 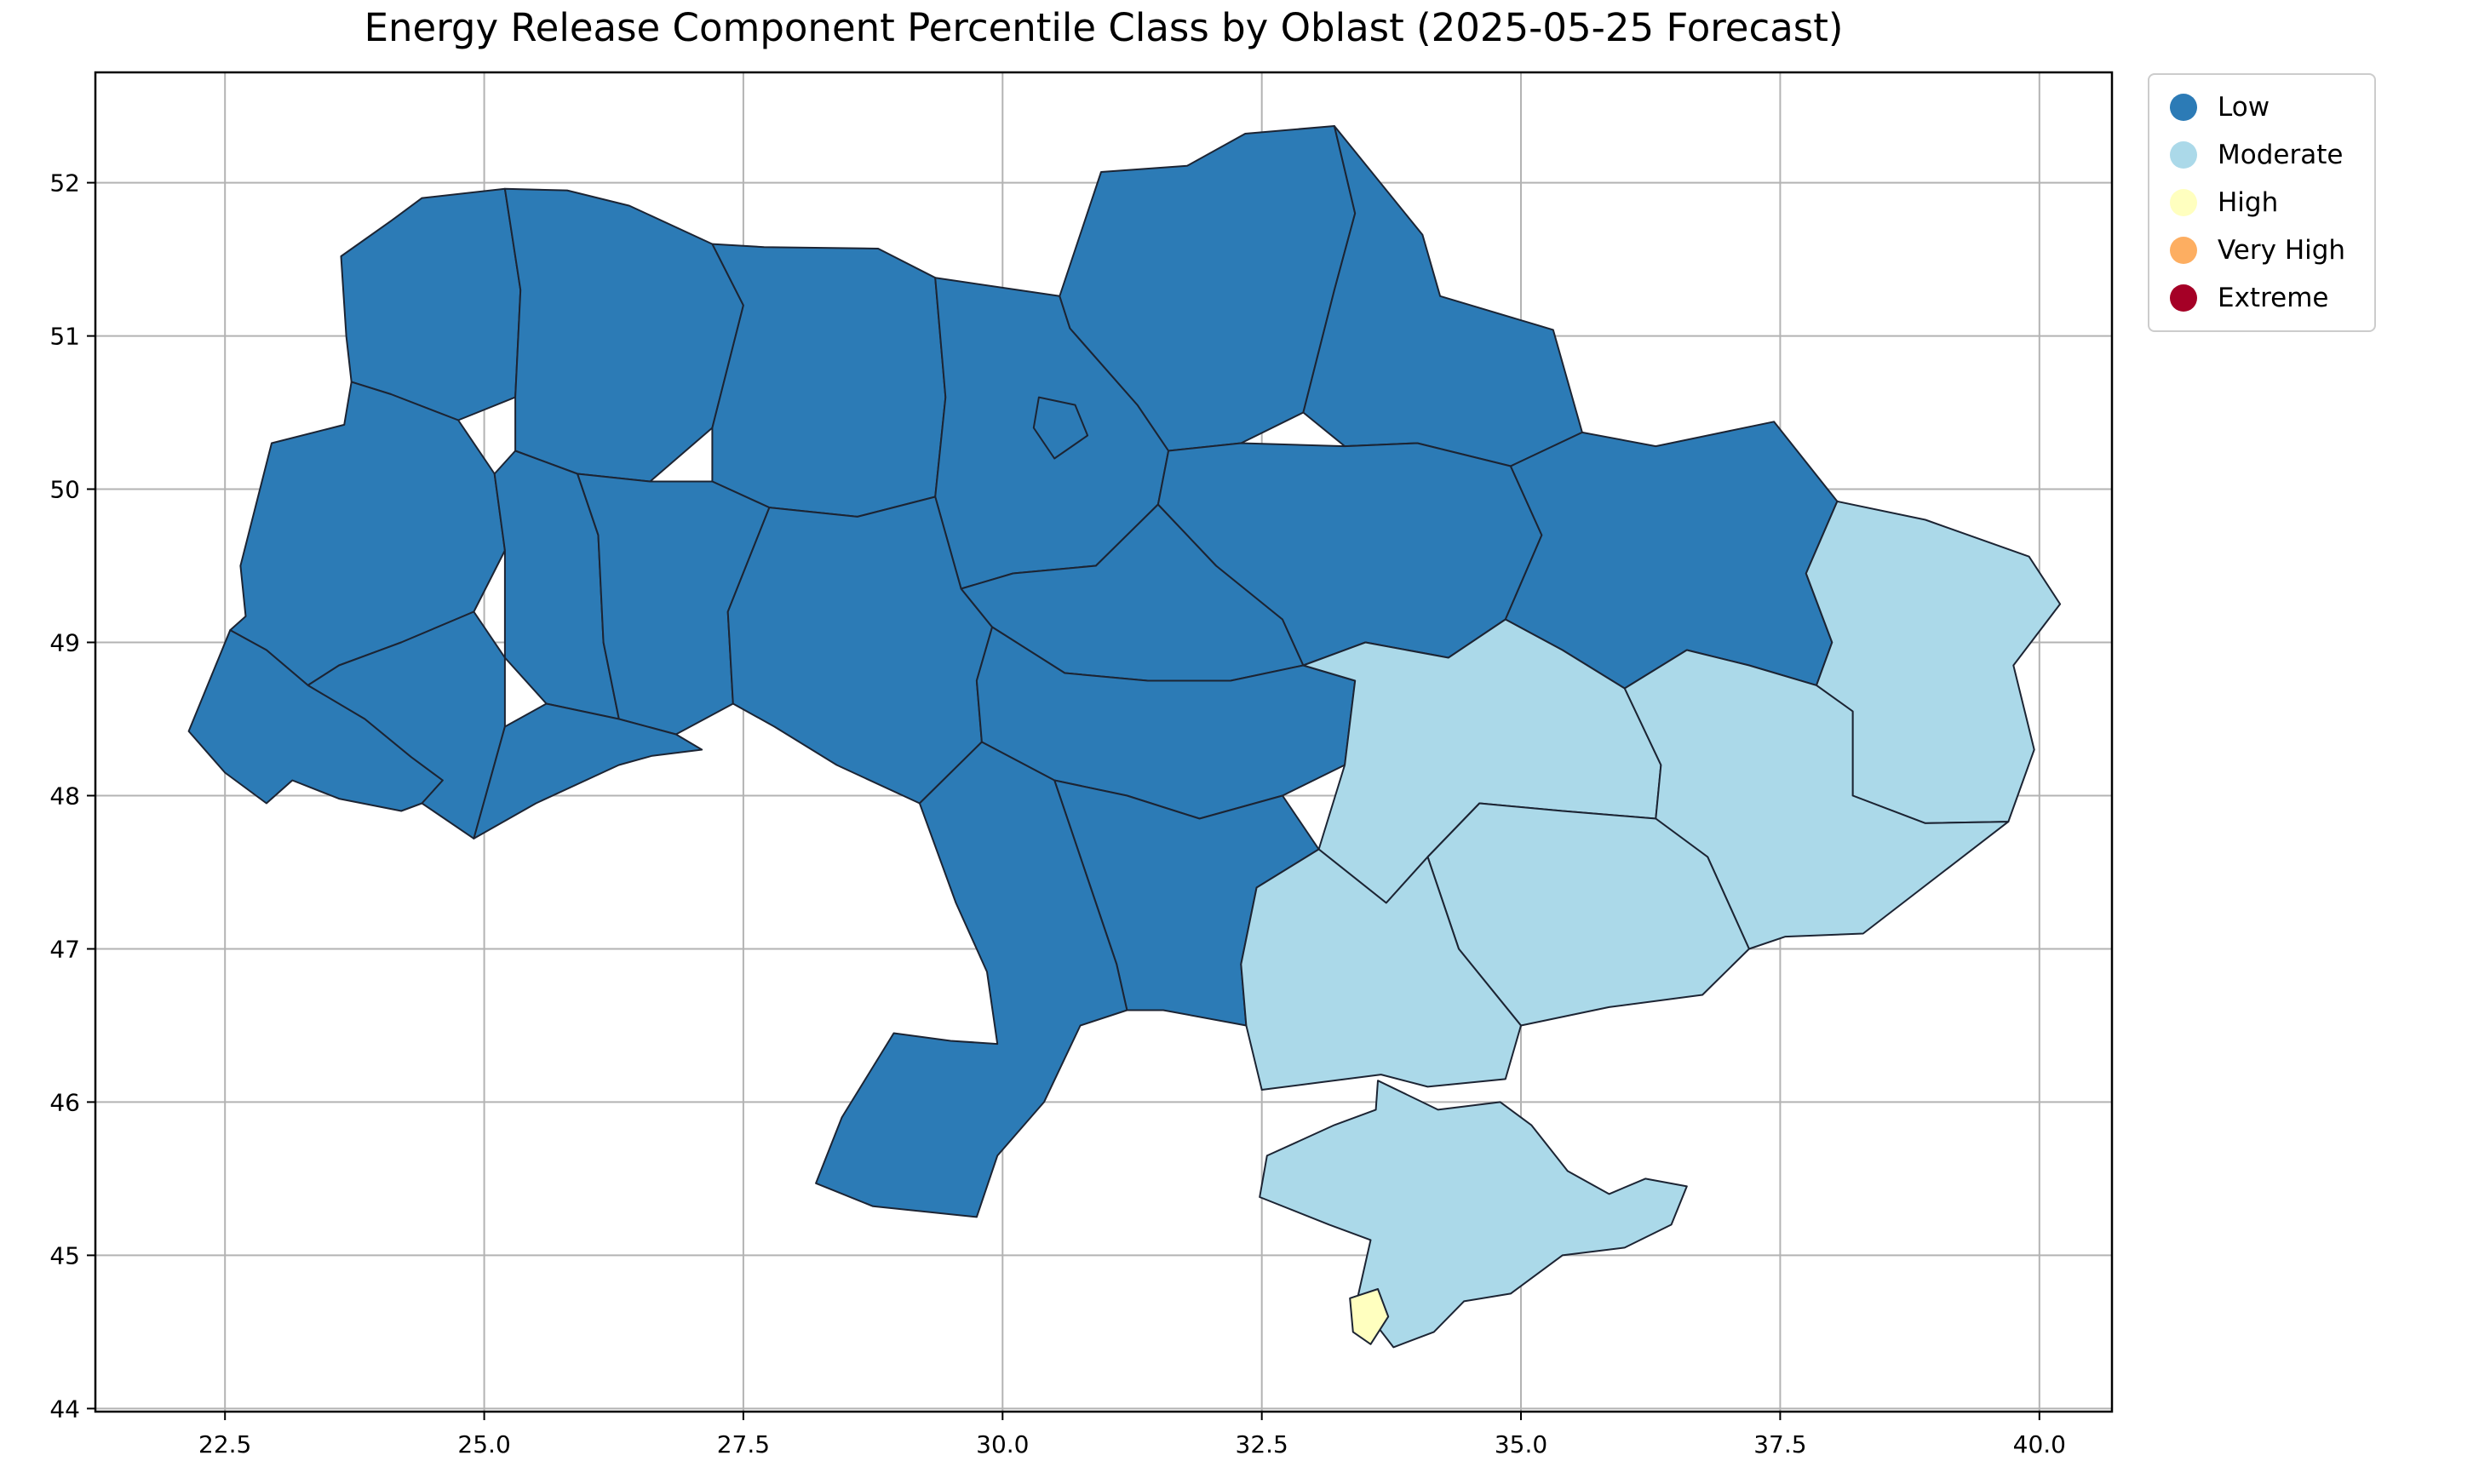 I want to click on y-tick-label: 48, so click(x=64, y=796).